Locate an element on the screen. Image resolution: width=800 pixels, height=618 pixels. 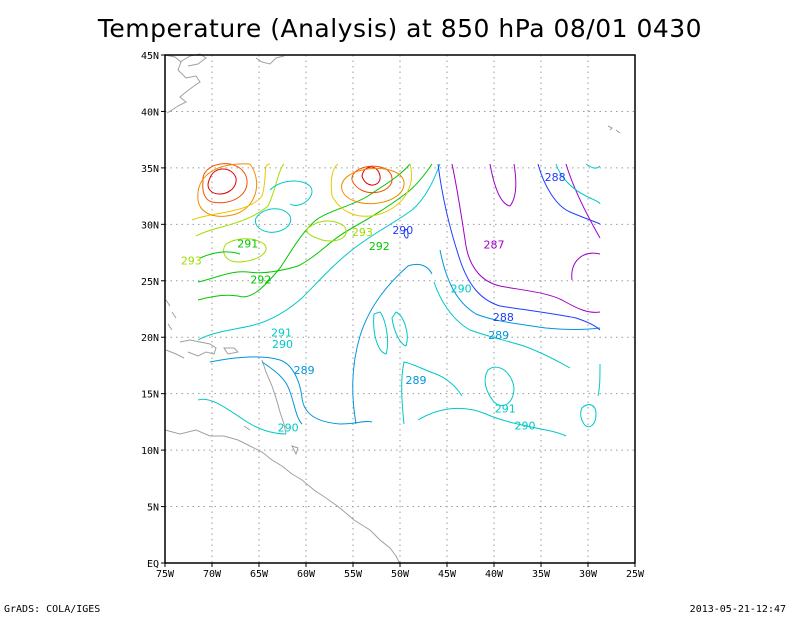
y-tick-label: 25N is located at coordinates (150, 282).